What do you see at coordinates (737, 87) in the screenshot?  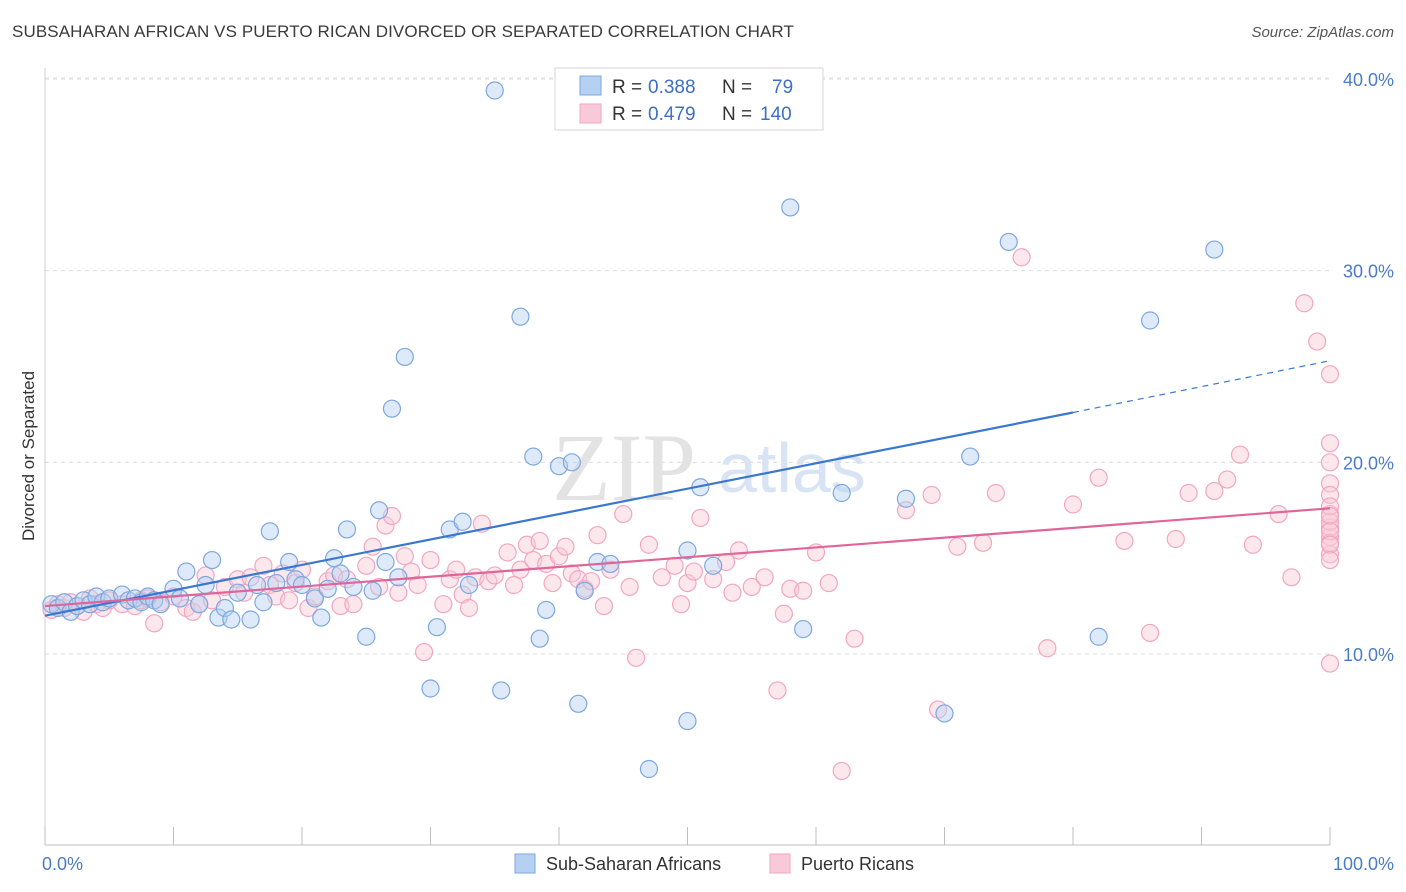 I see `legend-n-label-blue: N =` at bounding box center [737, 87].